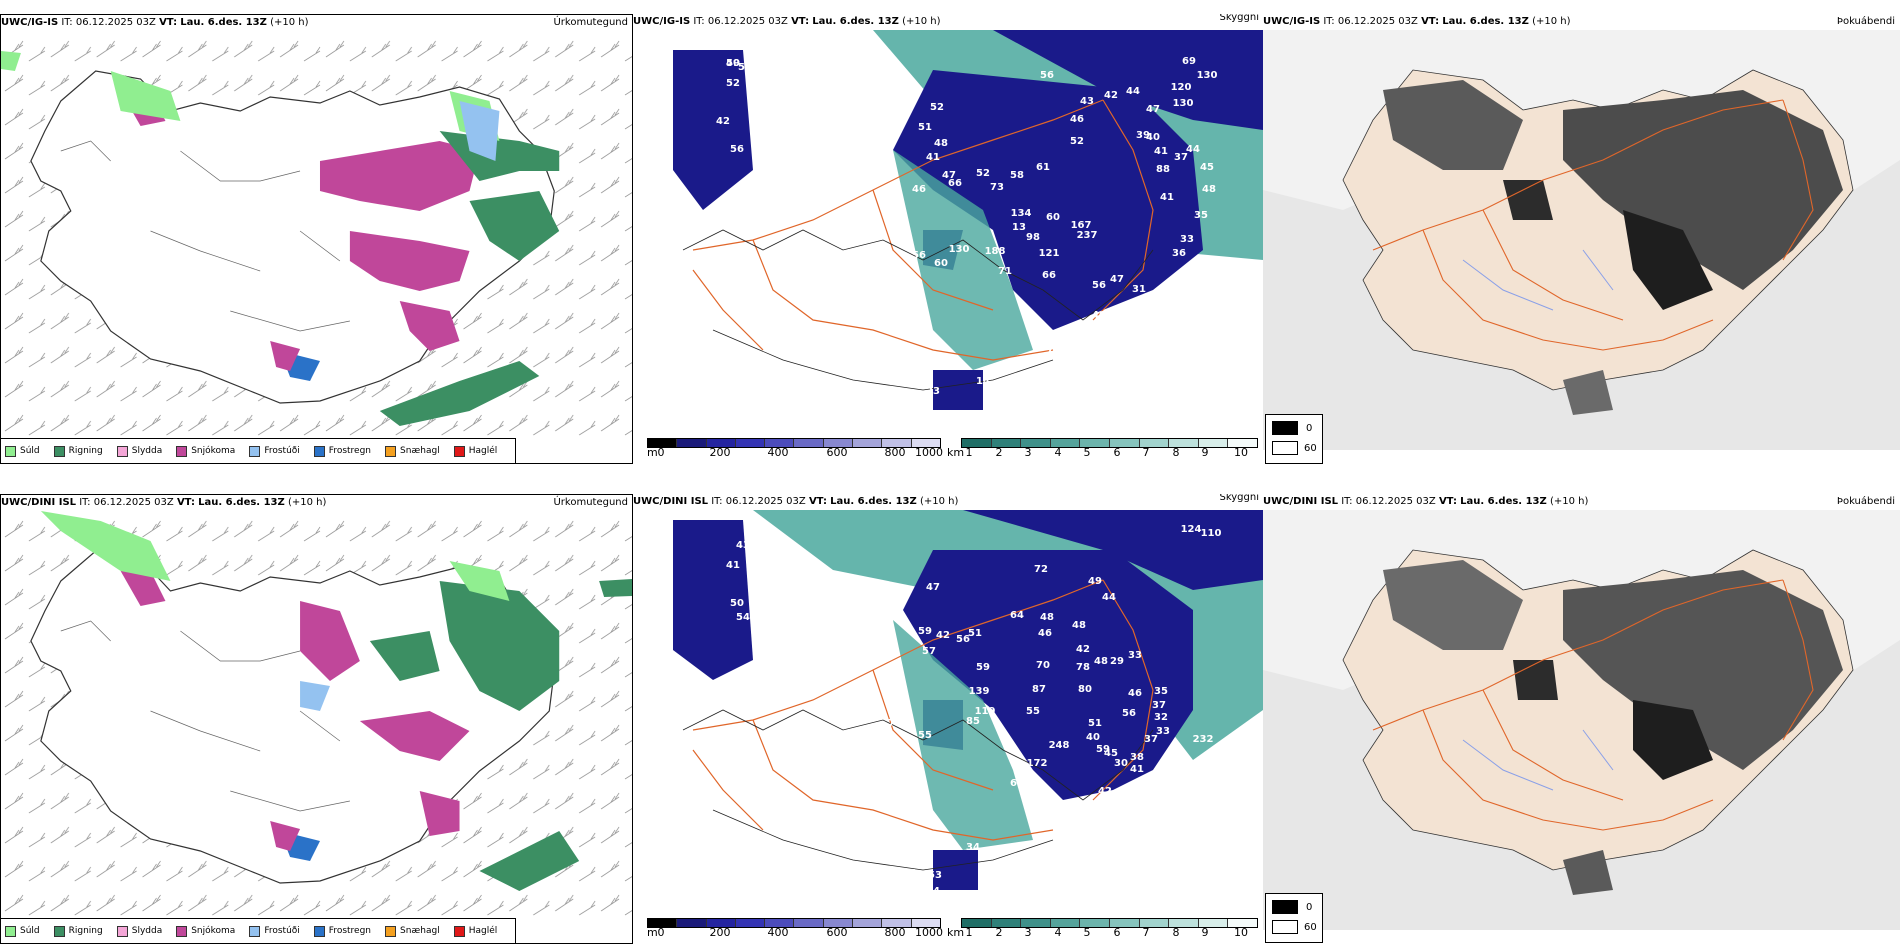  What do you see at coordinates (1593, 225) in the screenshot?
I see `fog-roads` at bounding box center [1593, 225].